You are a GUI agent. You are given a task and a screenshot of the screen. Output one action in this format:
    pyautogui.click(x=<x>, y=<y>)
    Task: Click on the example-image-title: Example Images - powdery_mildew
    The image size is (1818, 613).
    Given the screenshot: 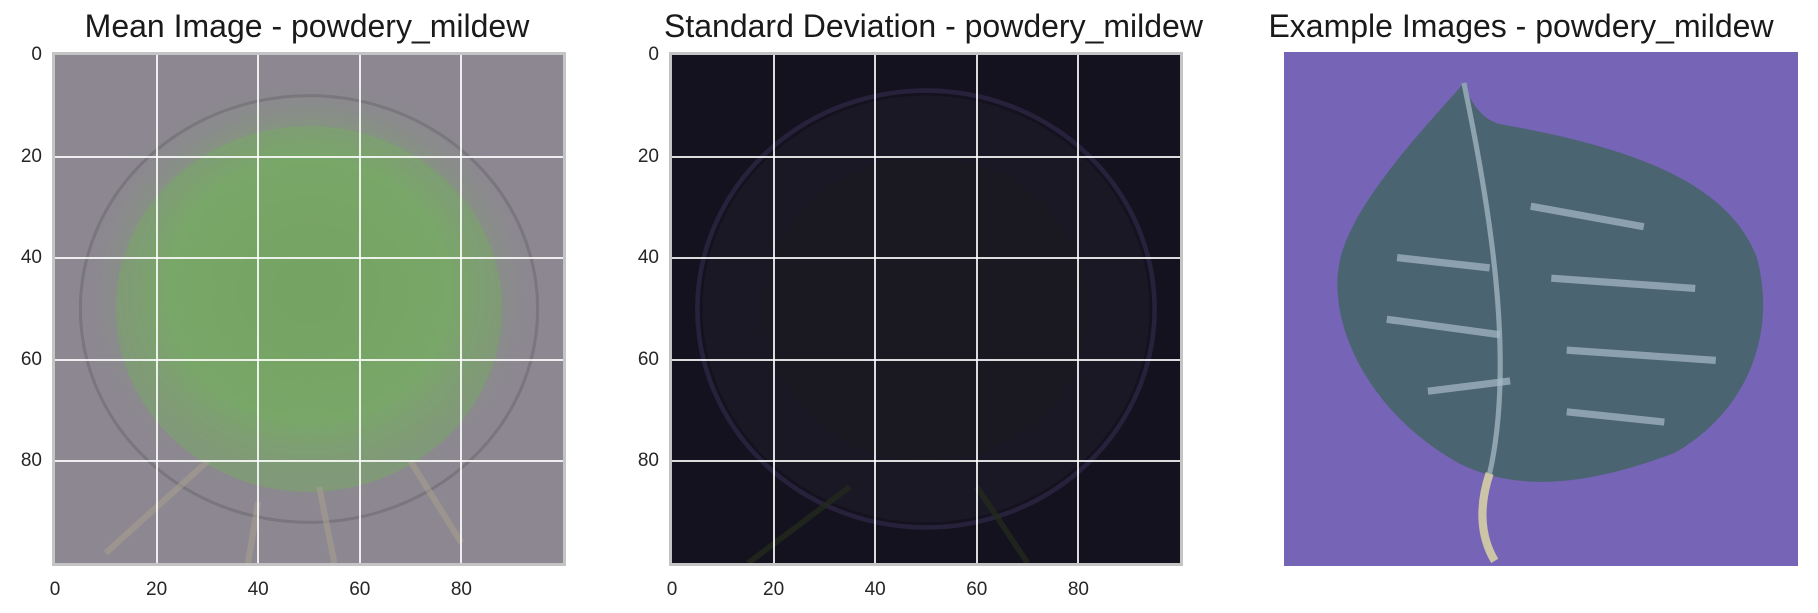 What is the action you would take?
    pyautogui.click(x=1521, y=26)
    